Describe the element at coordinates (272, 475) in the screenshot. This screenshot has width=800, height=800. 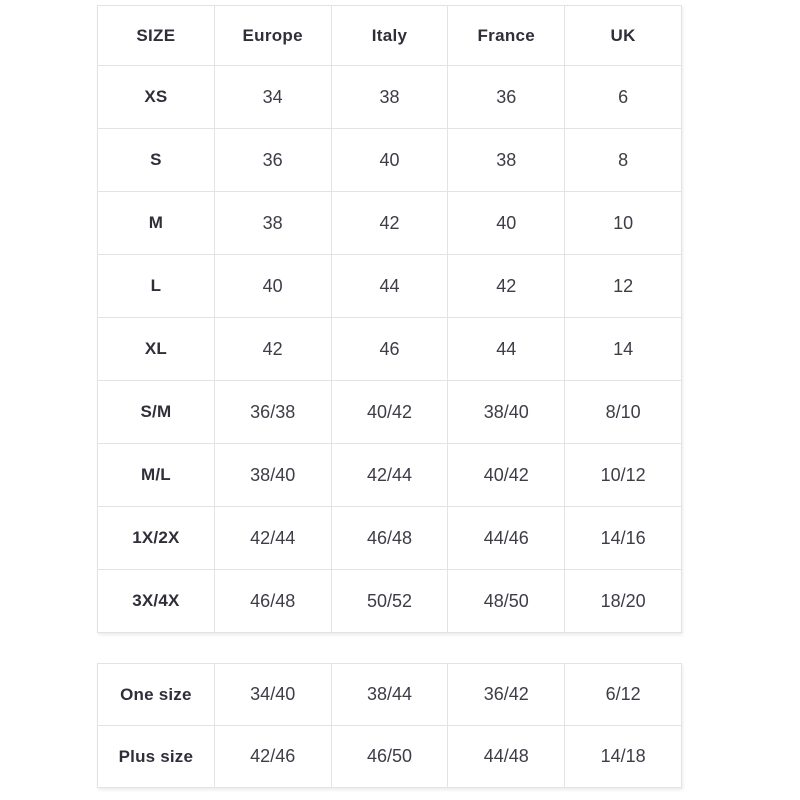
I see `size-cell-europe: 38/40` at that location.